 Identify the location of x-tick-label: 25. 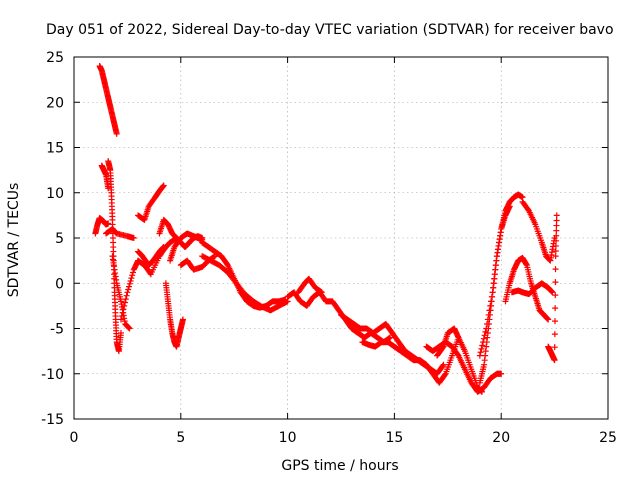
(608, 438).